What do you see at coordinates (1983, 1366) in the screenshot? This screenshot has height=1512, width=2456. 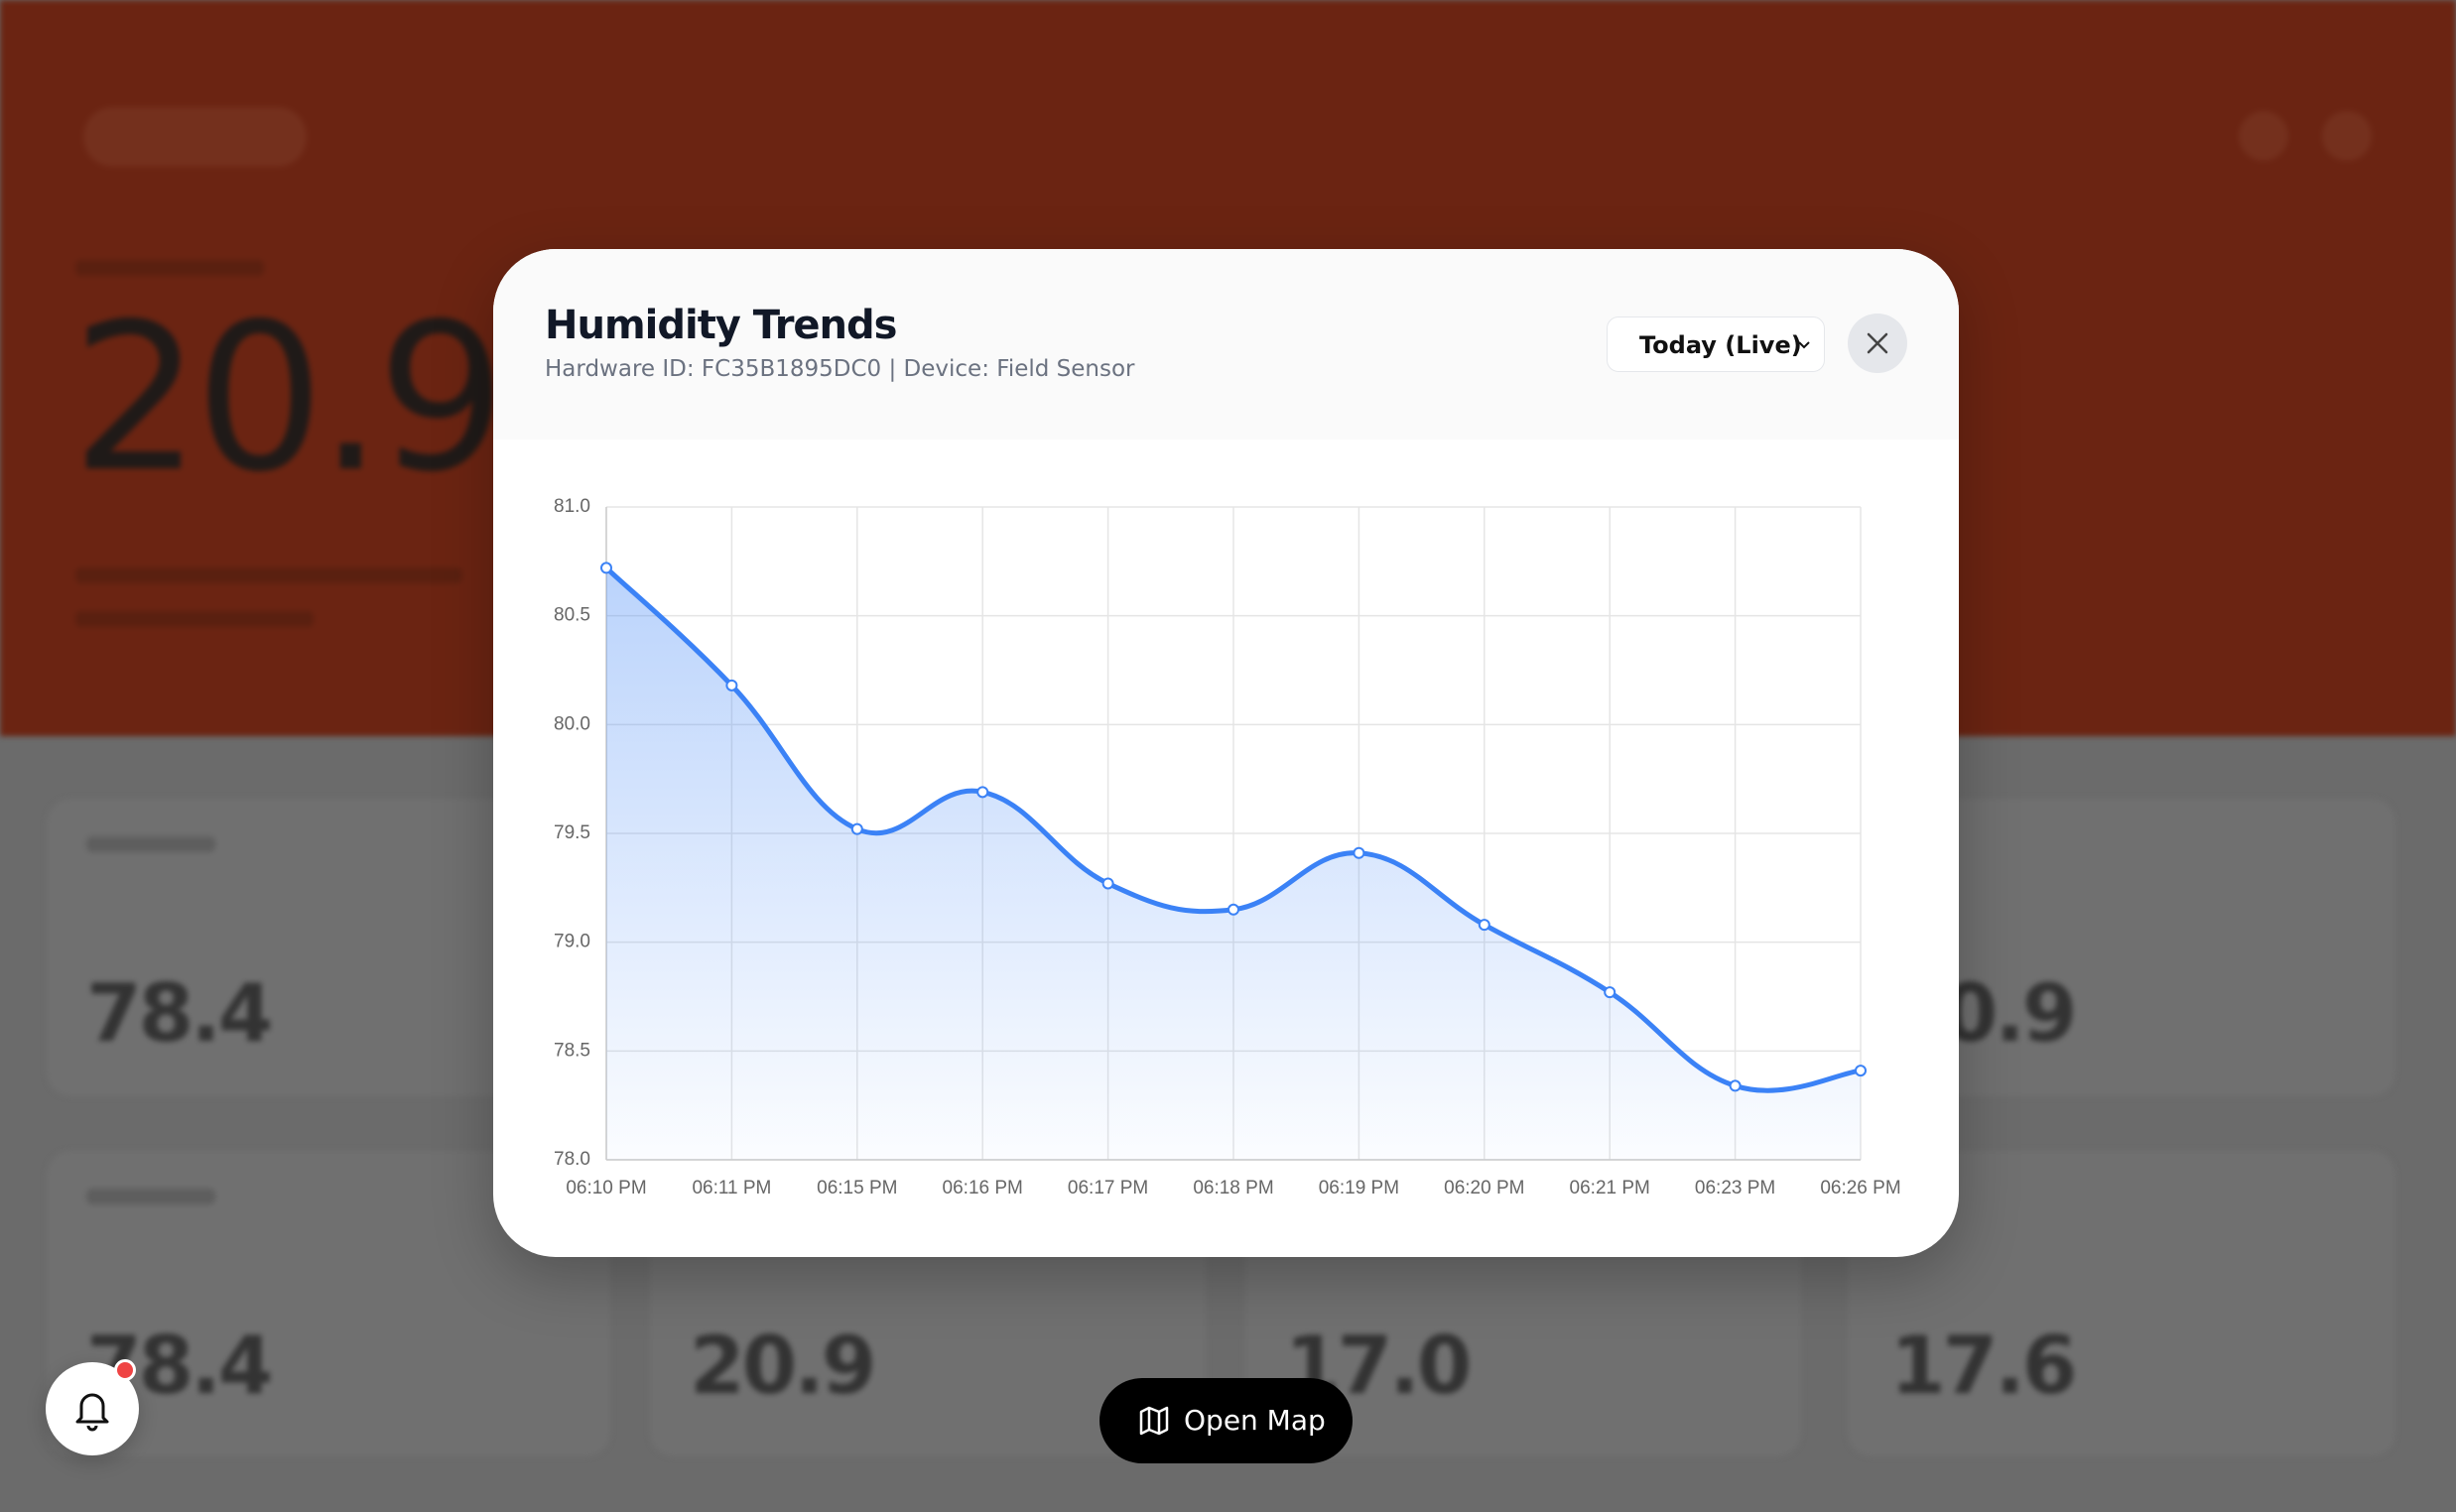 I see `card-value: 17.6` at bounding box center [1983, 1366].